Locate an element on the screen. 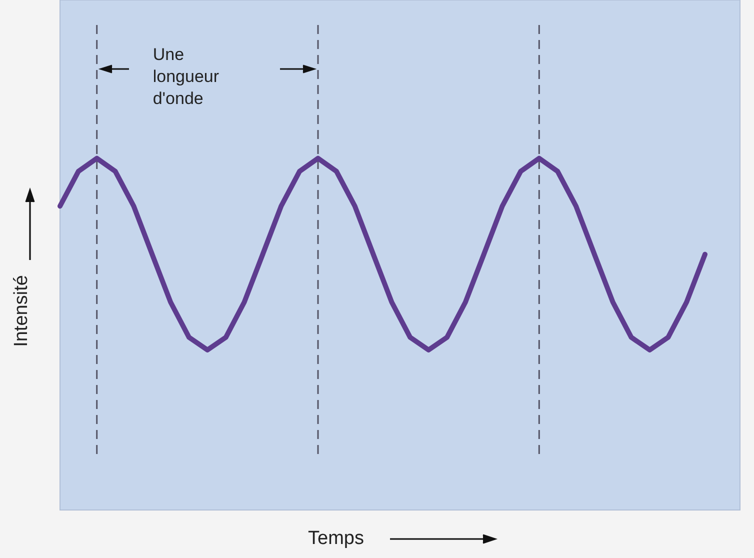  x-axis-title: Temps is located at coordinates (336, 539).